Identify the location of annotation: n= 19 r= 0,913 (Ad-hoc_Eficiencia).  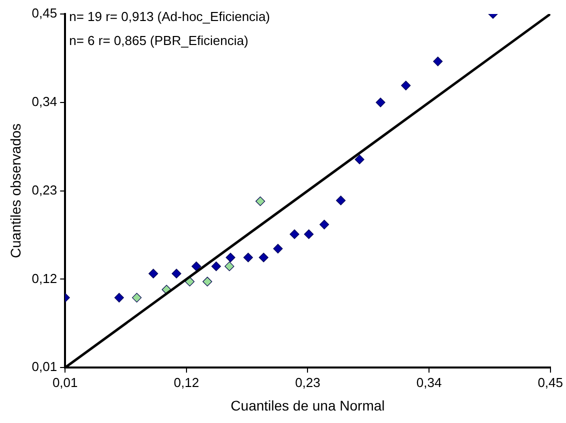
(169, 16).